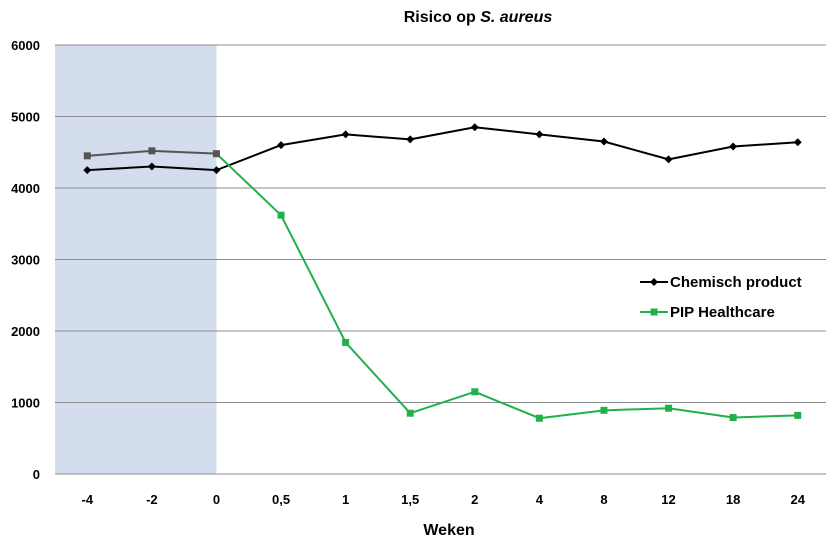 The image size is (826, 542). I want to click on x-tick-label: 12, so click(668, 499).